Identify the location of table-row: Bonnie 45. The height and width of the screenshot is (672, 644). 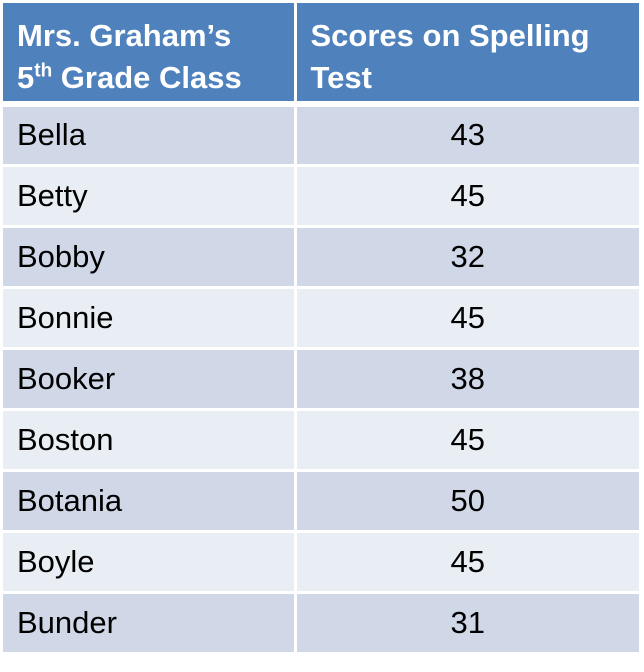
(321, 317).